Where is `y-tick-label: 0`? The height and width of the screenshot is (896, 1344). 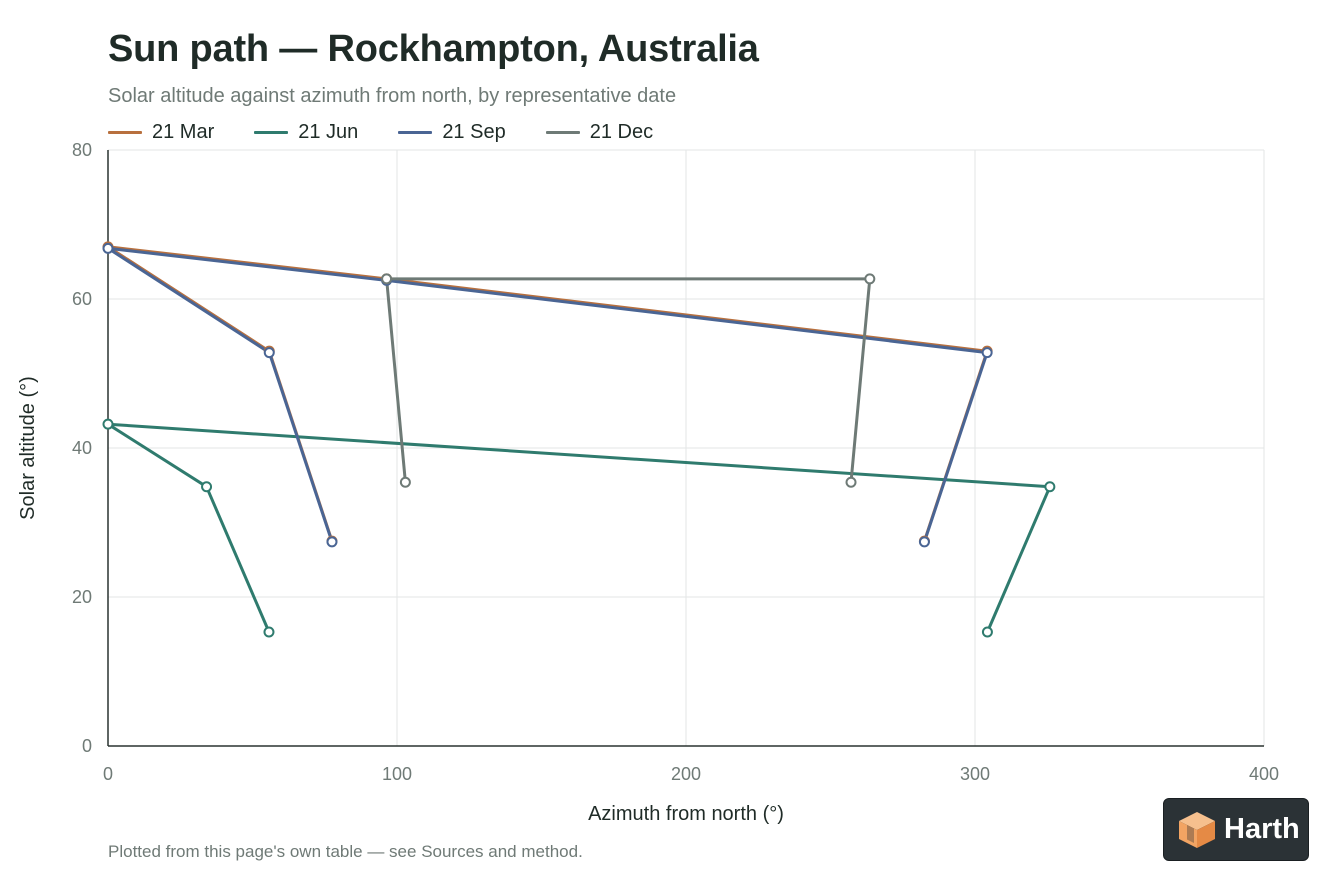
y-tick-label: 0 is located at coordinates (87, 746).